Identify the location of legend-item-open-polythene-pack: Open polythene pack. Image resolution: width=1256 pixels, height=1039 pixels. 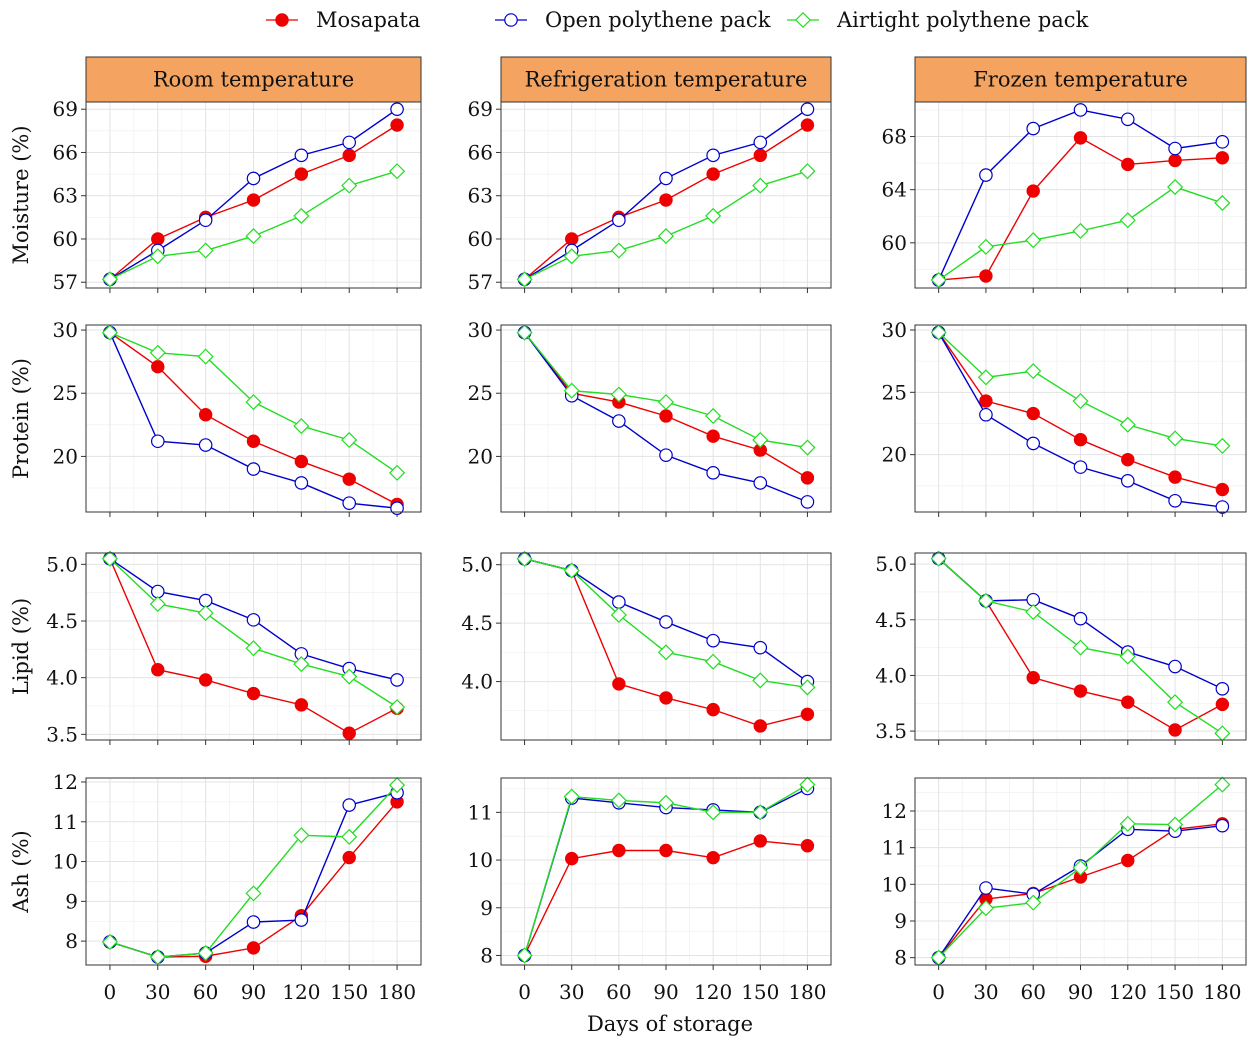
(633, 20).